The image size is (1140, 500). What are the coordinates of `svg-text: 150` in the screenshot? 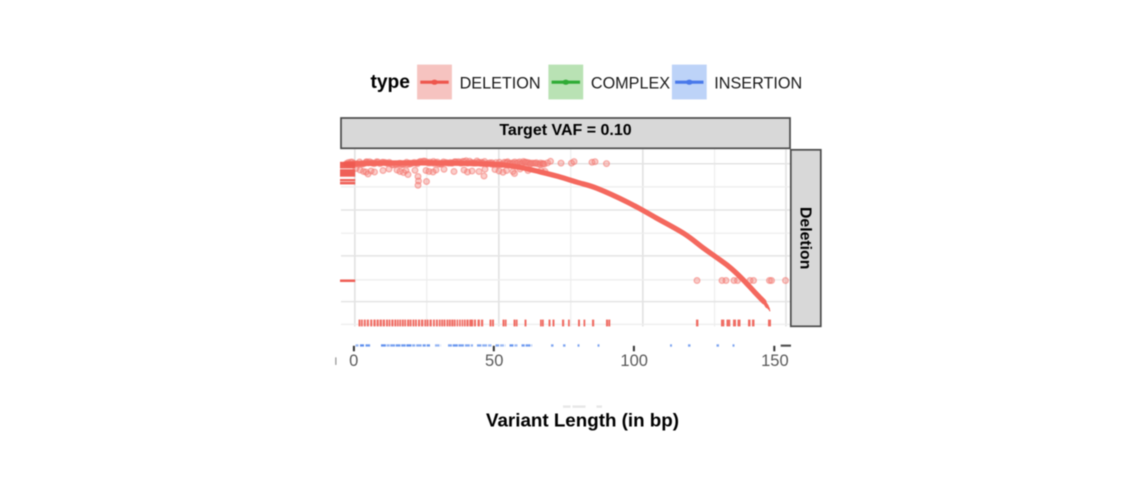 It's located at (775, 361).